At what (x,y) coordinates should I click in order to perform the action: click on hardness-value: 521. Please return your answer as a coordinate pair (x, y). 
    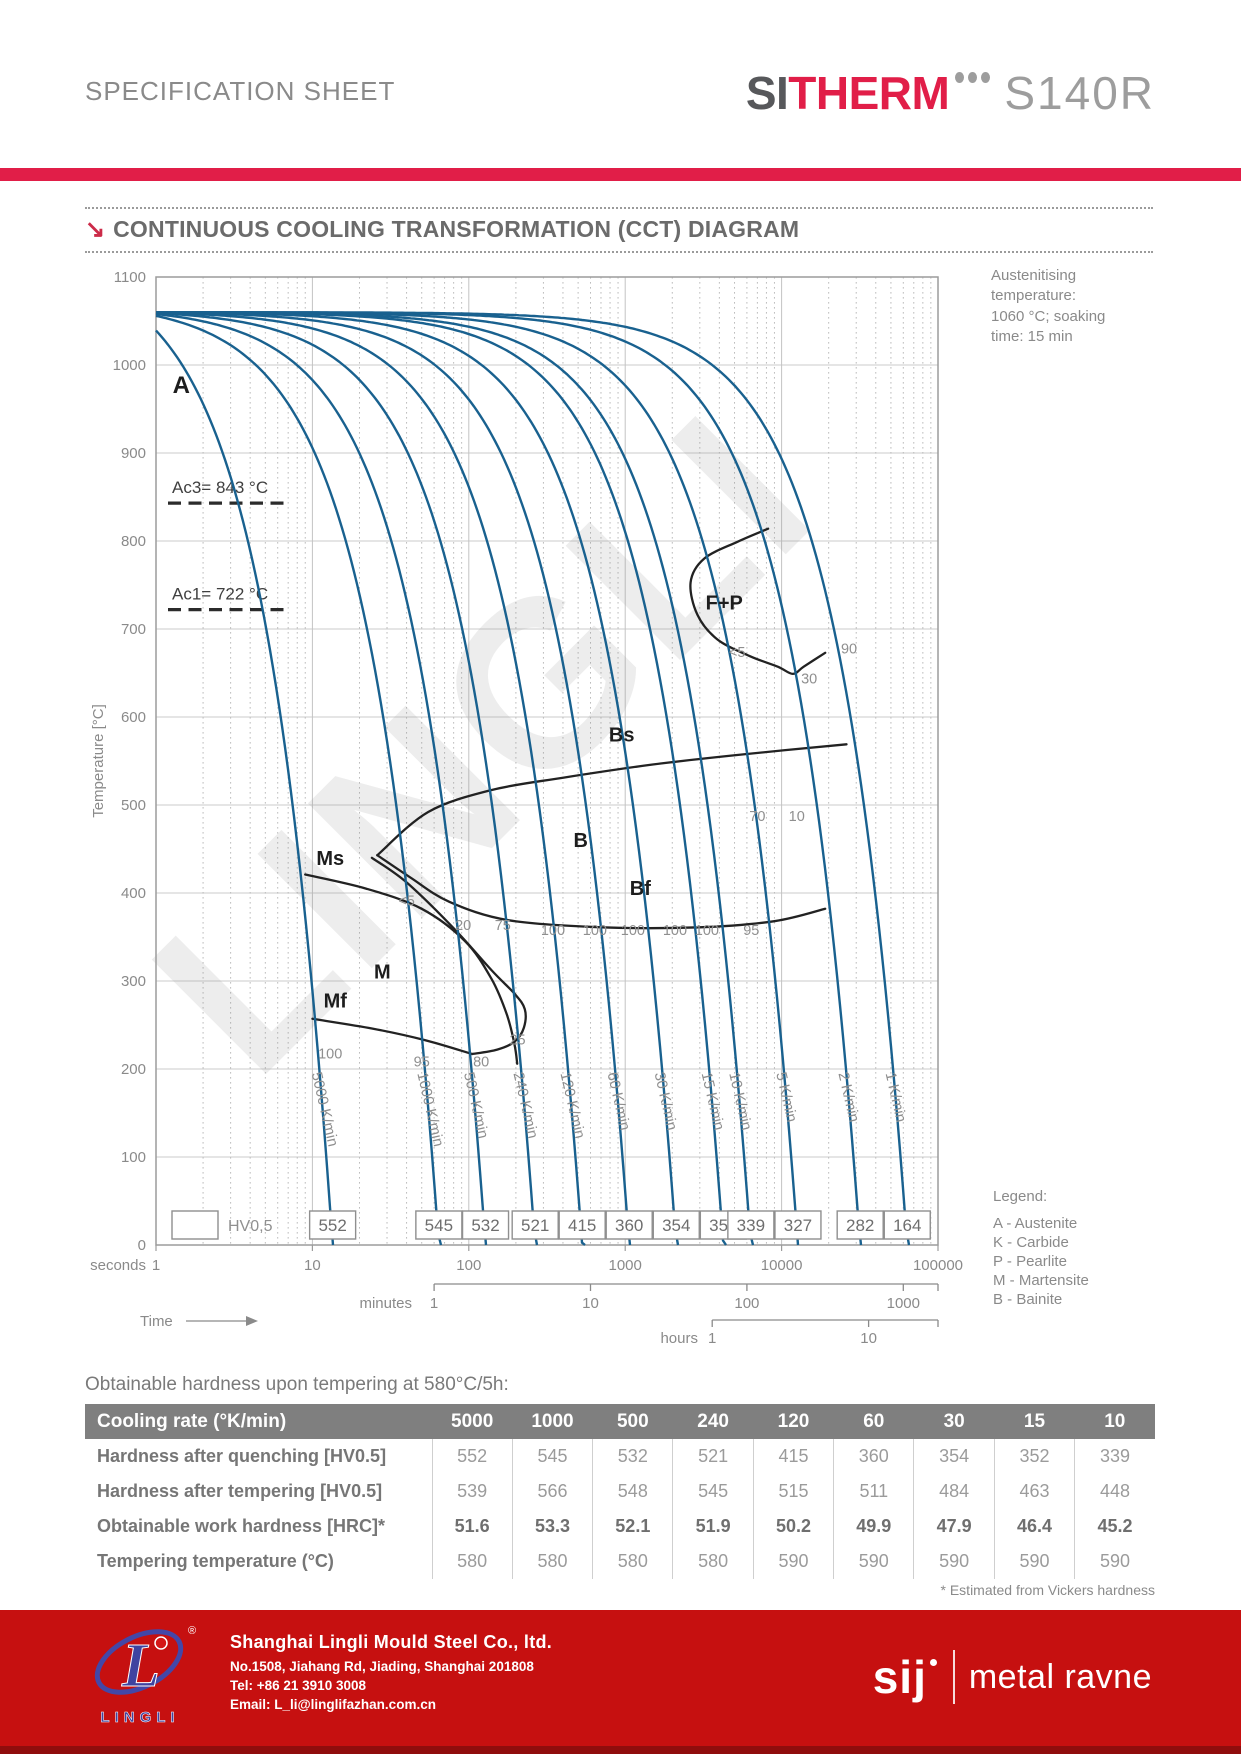
    Looking at the image, I should click on (535, 1225).